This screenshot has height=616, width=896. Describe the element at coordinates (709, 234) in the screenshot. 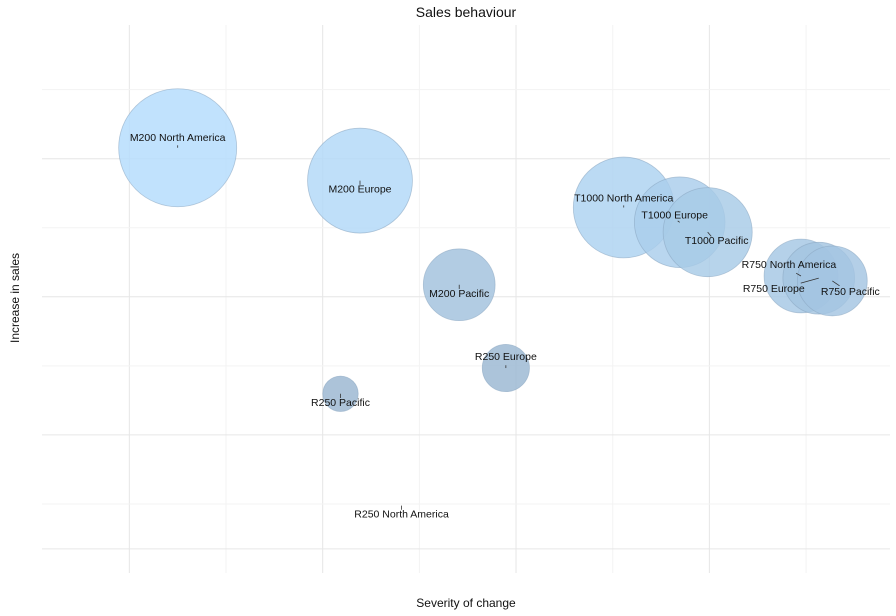

I see `leader-t1000-pacific` at that location.